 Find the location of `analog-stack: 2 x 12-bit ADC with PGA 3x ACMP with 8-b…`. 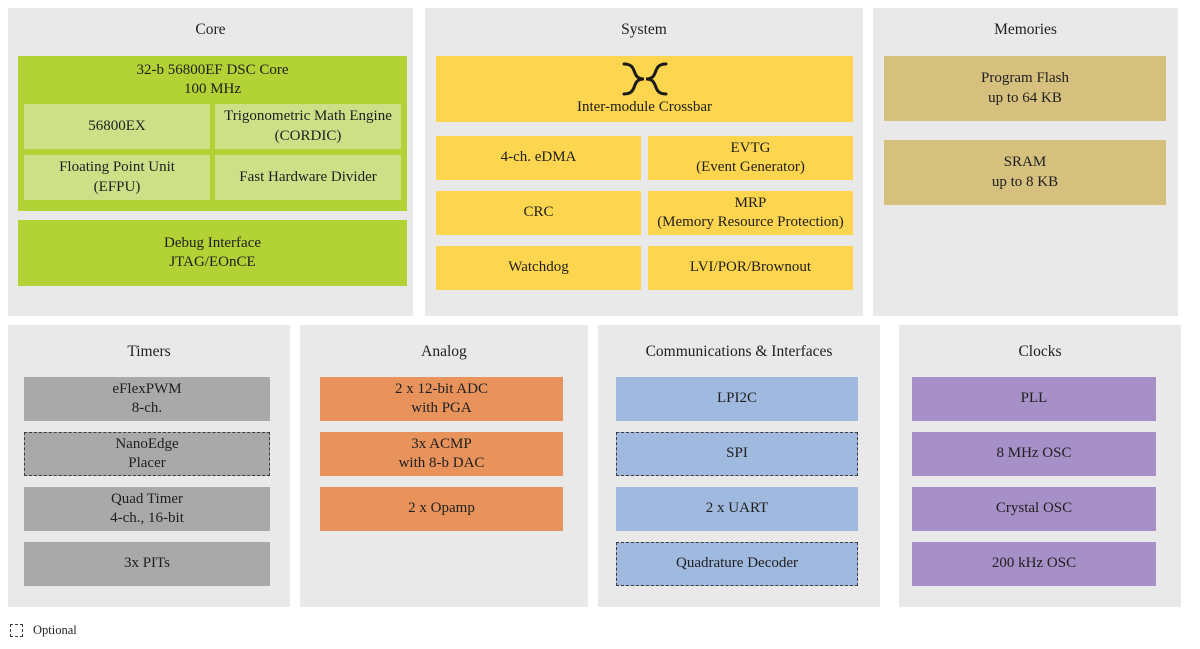

analog-stack: 2 x 12-bit ADC with PGA 3x ACMP with 8-b… is located at coordinates (441, 454).